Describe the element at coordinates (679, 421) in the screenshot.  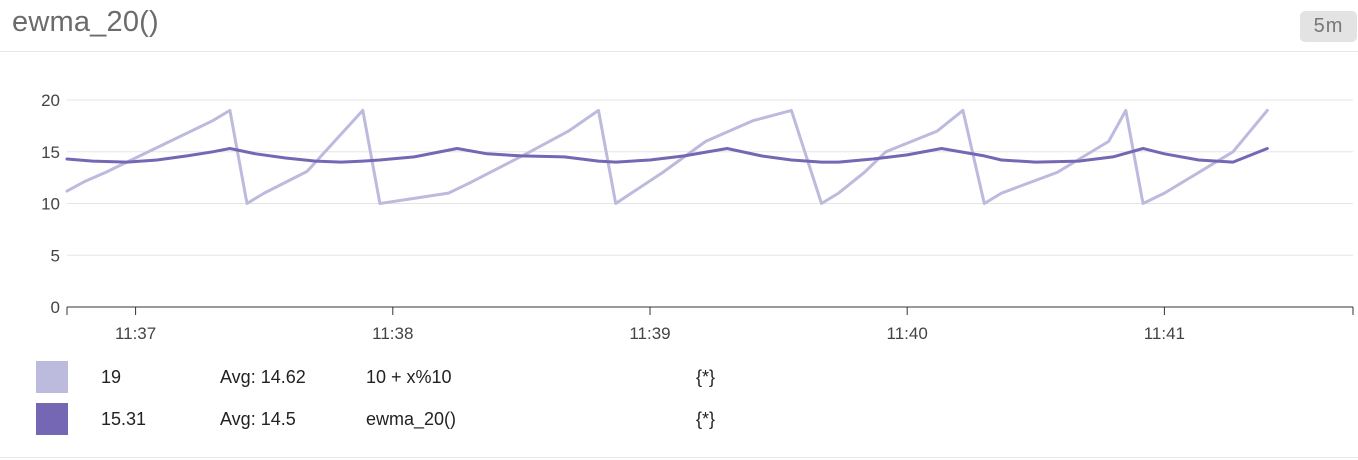
I see `legend-row-series-2: 15.31 Avg: 14.5 ewma_20() {*}` at that location.